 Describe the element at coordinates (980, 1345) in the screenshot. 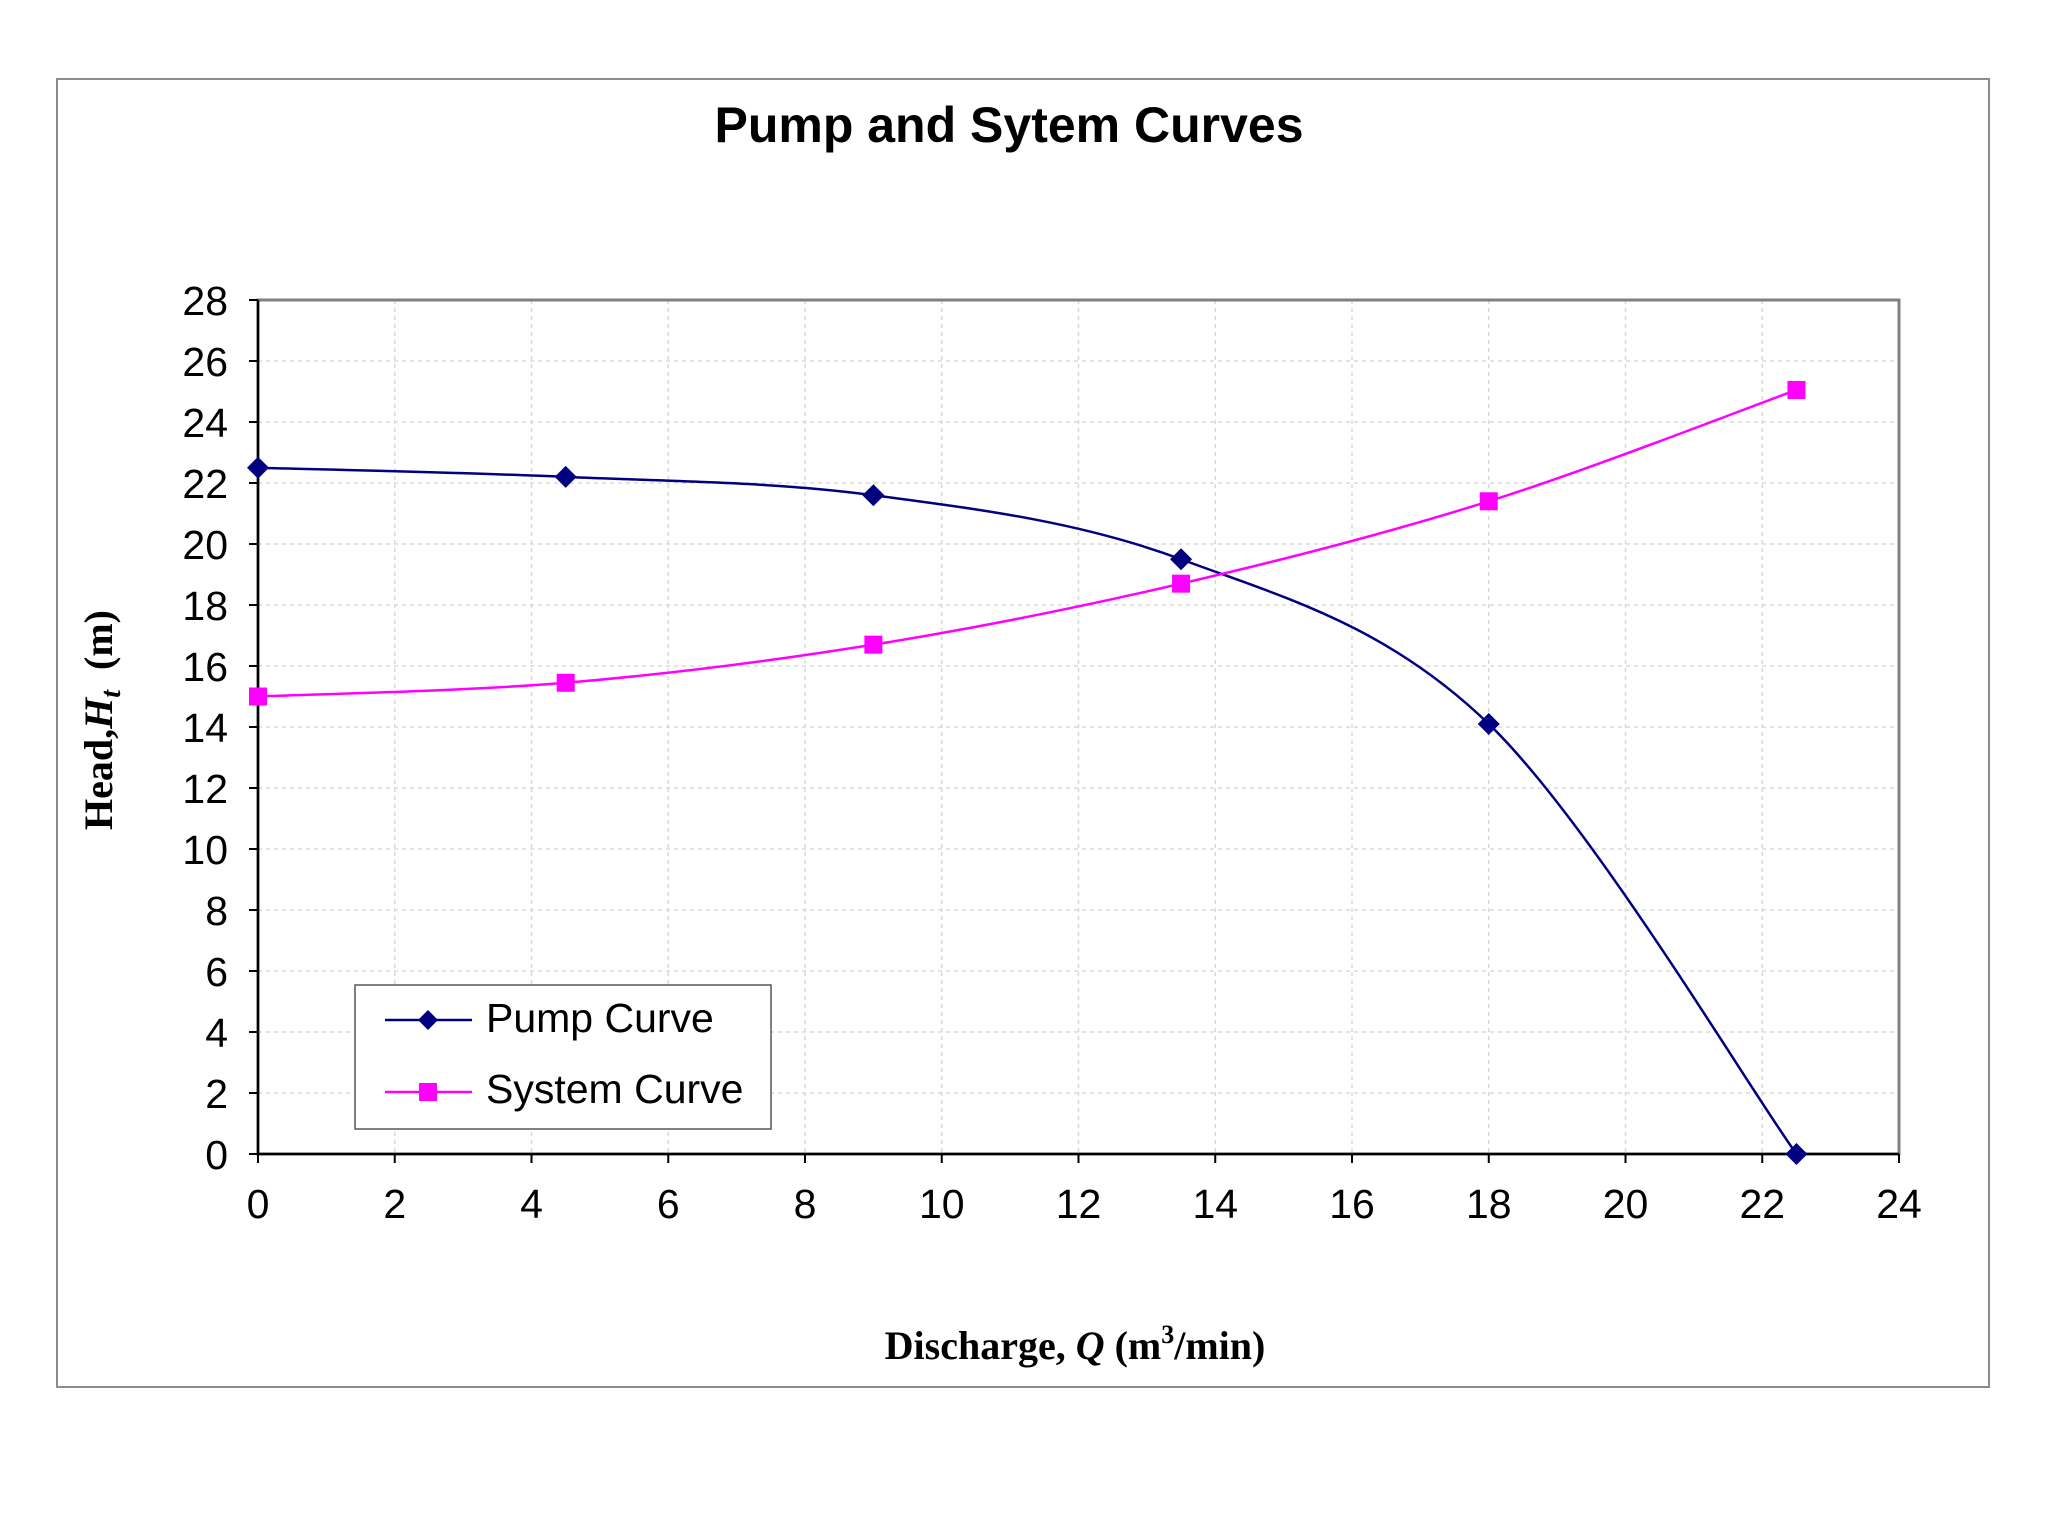

I see `x-axis-title-prefix: Discharge,` at that location.